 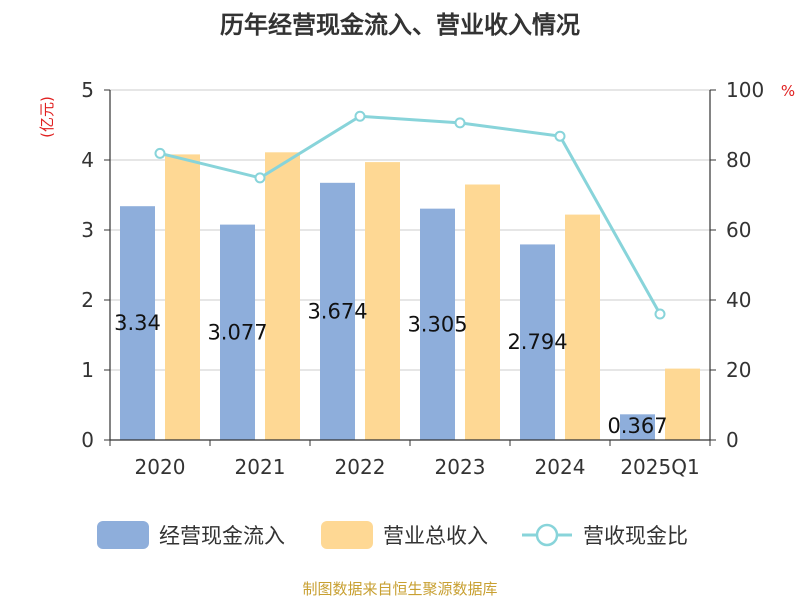 What do you see at coordinates (222, 536) in the screenshot?
I see `legend-label-cash-inflow: 经营现金流入` at bounding box center [222, 536].